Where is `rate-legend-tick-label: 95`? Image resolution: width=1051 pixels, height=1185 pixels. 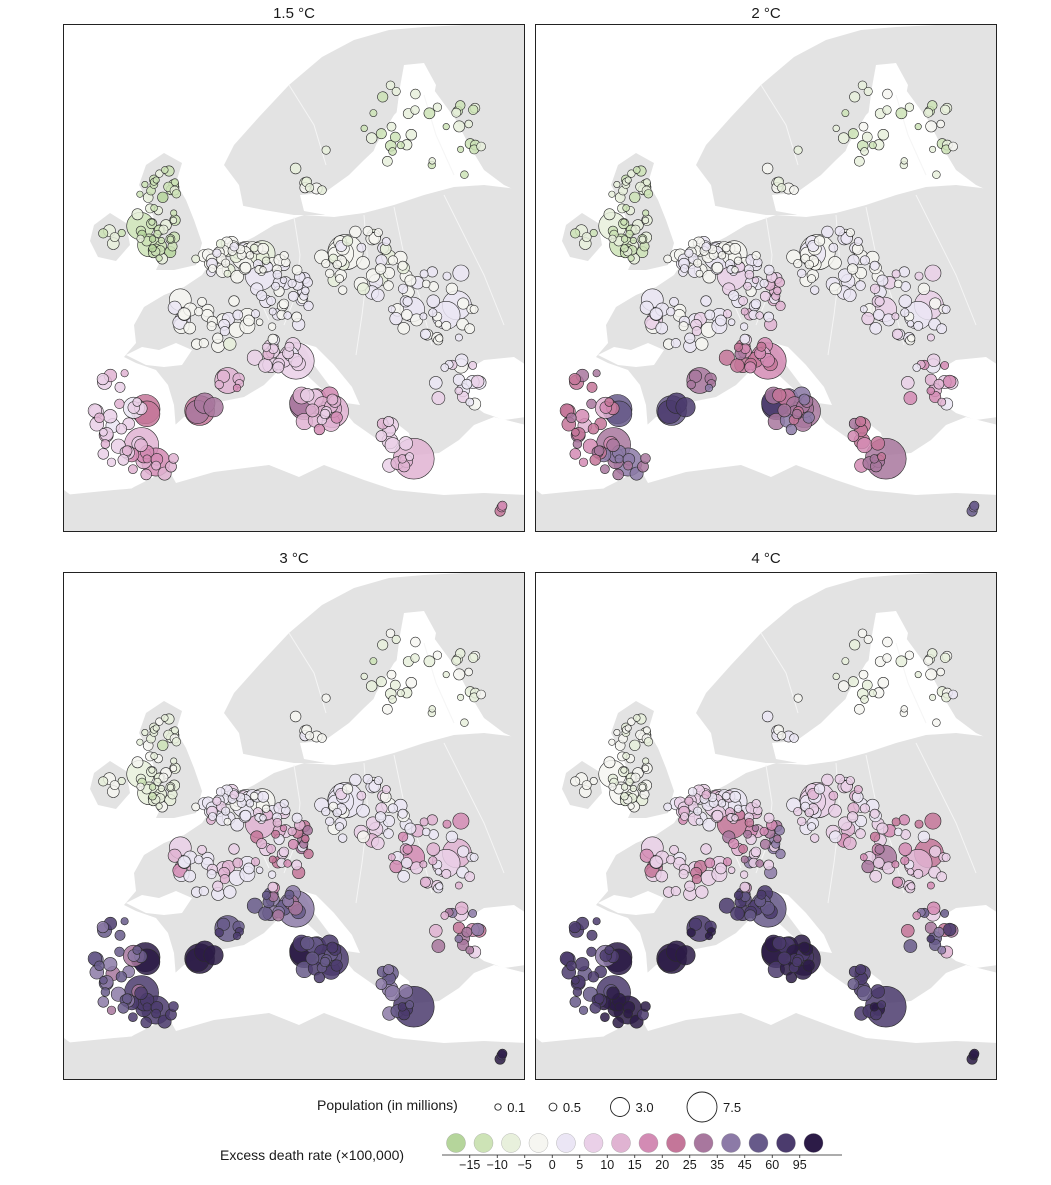
rate-legend-tick-label: 95 is located at coordinates (800, 1164).